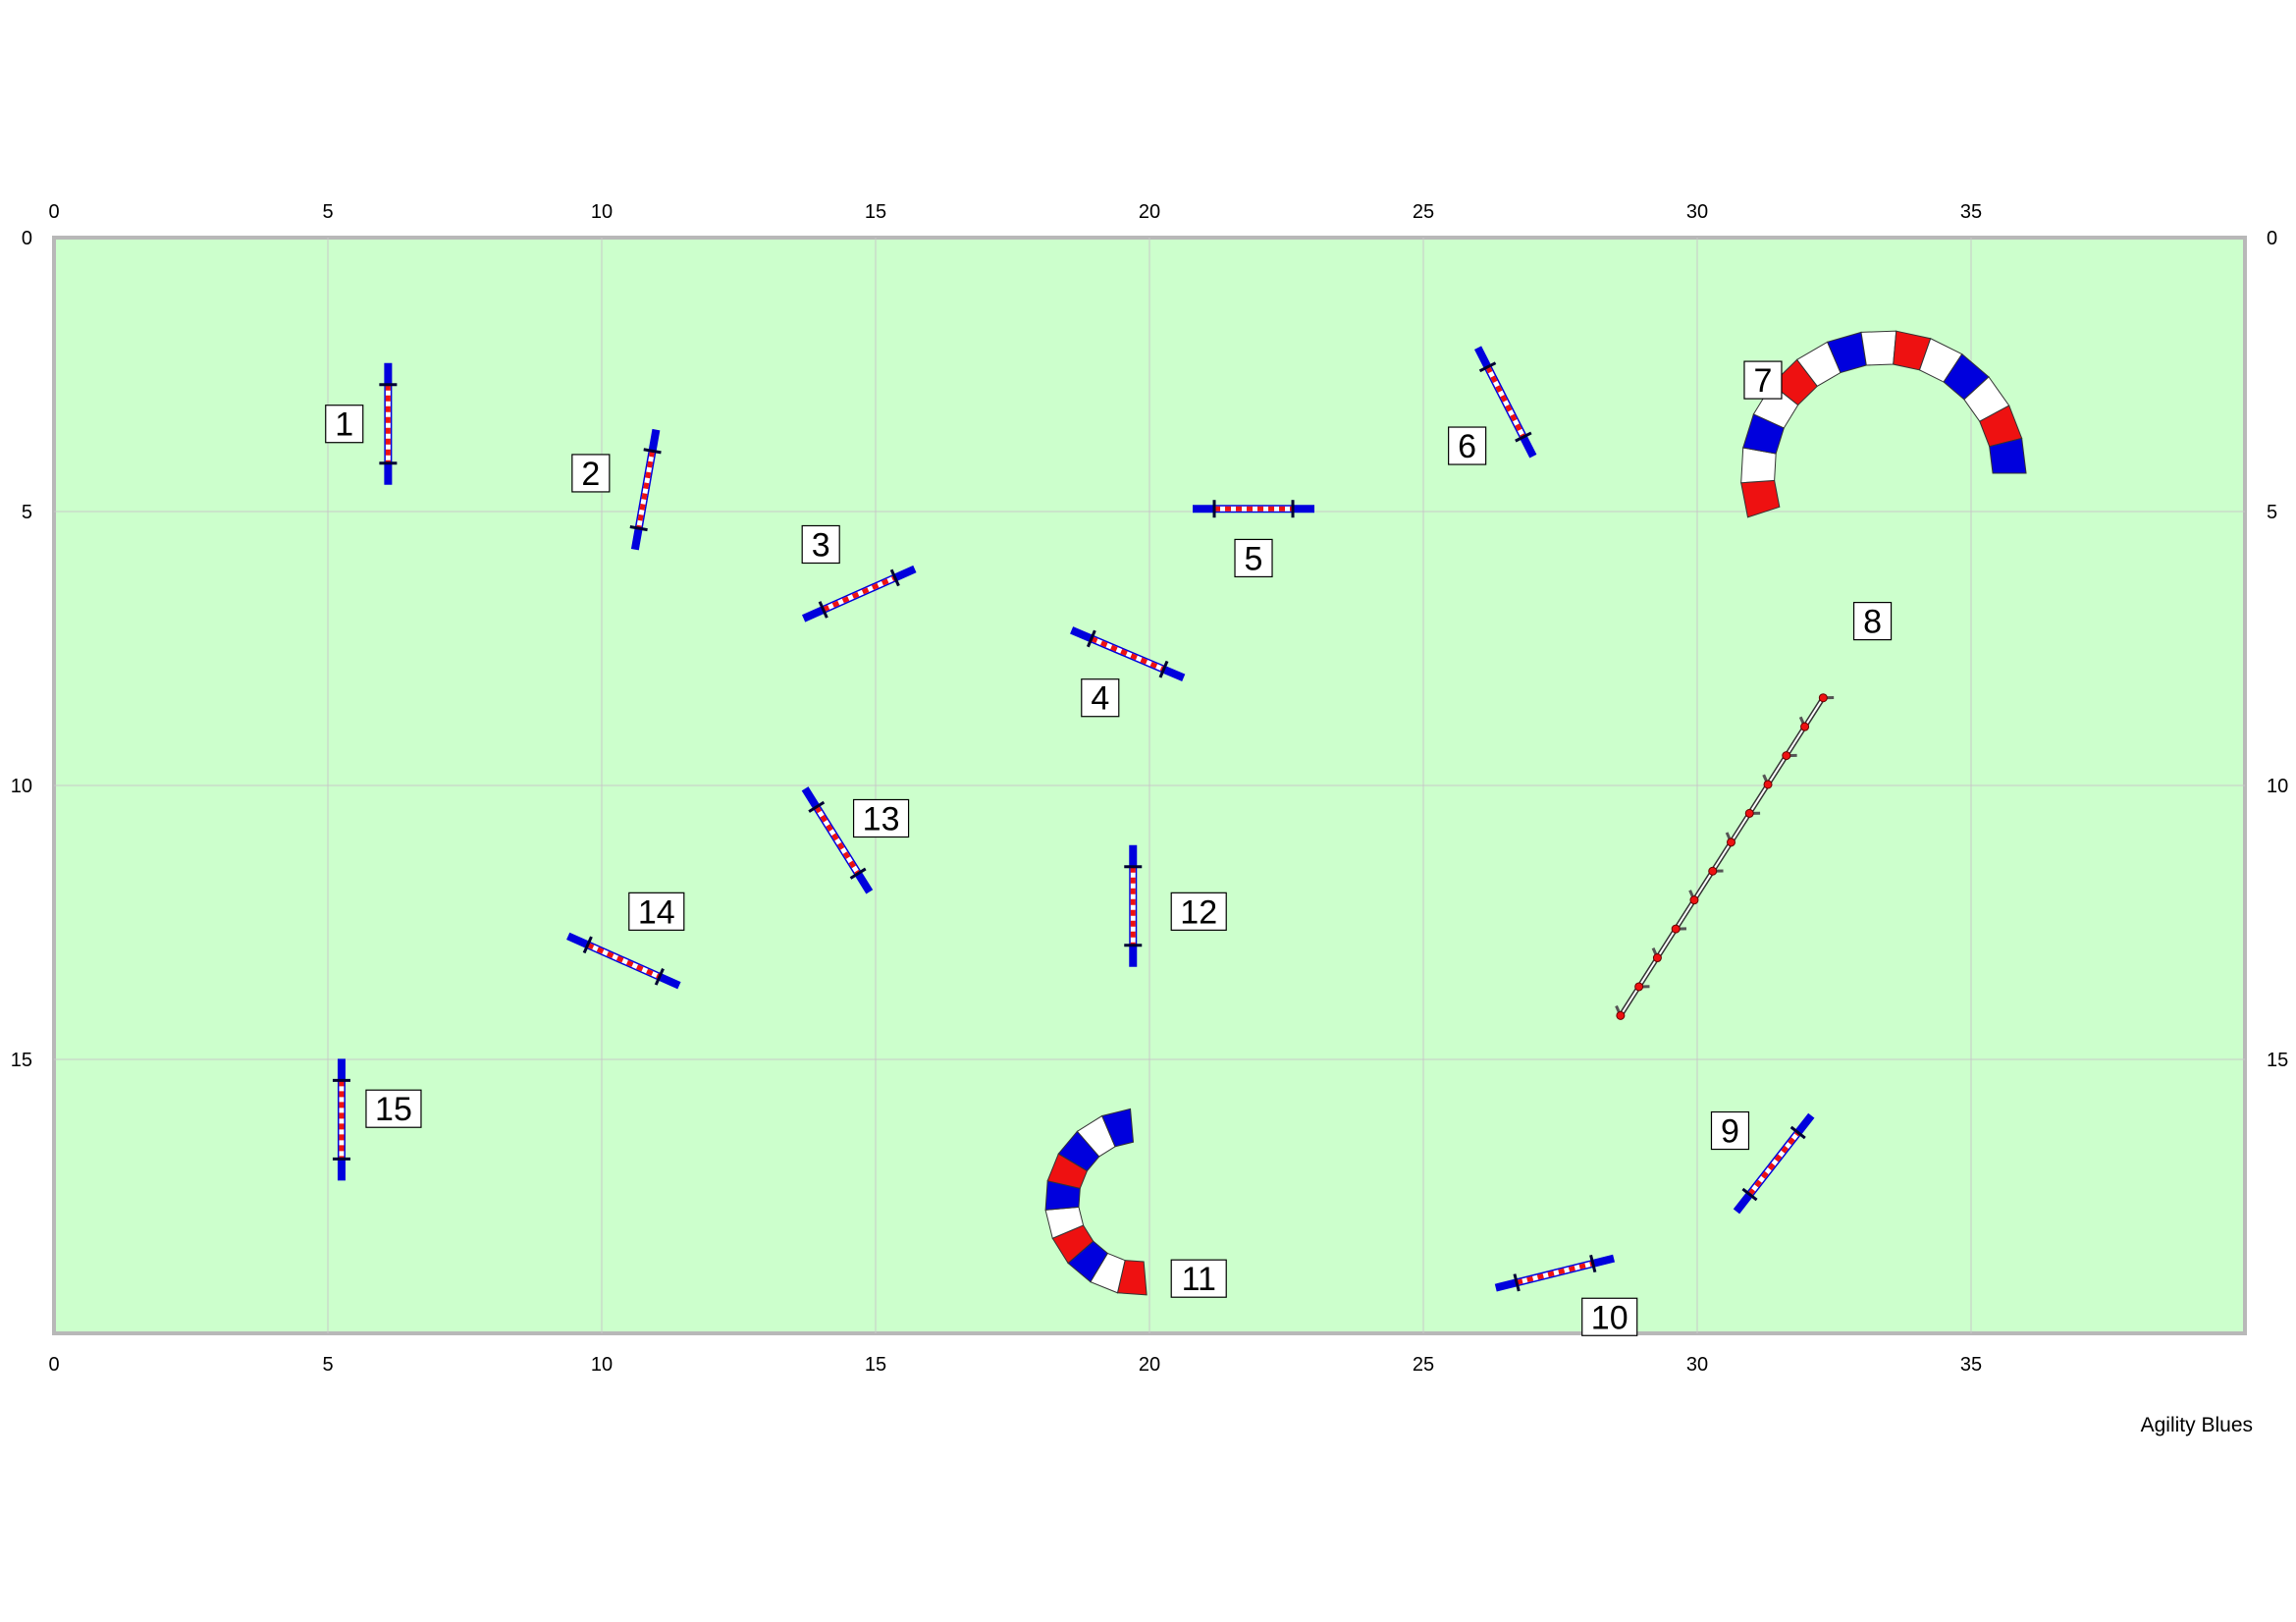 The height and width of the screenshot is (1622, 2296). What do you see at coordinates (1697, 212) in the screenshot?
I see `tick-label-top: 30` at bounding box center [1697, 212].